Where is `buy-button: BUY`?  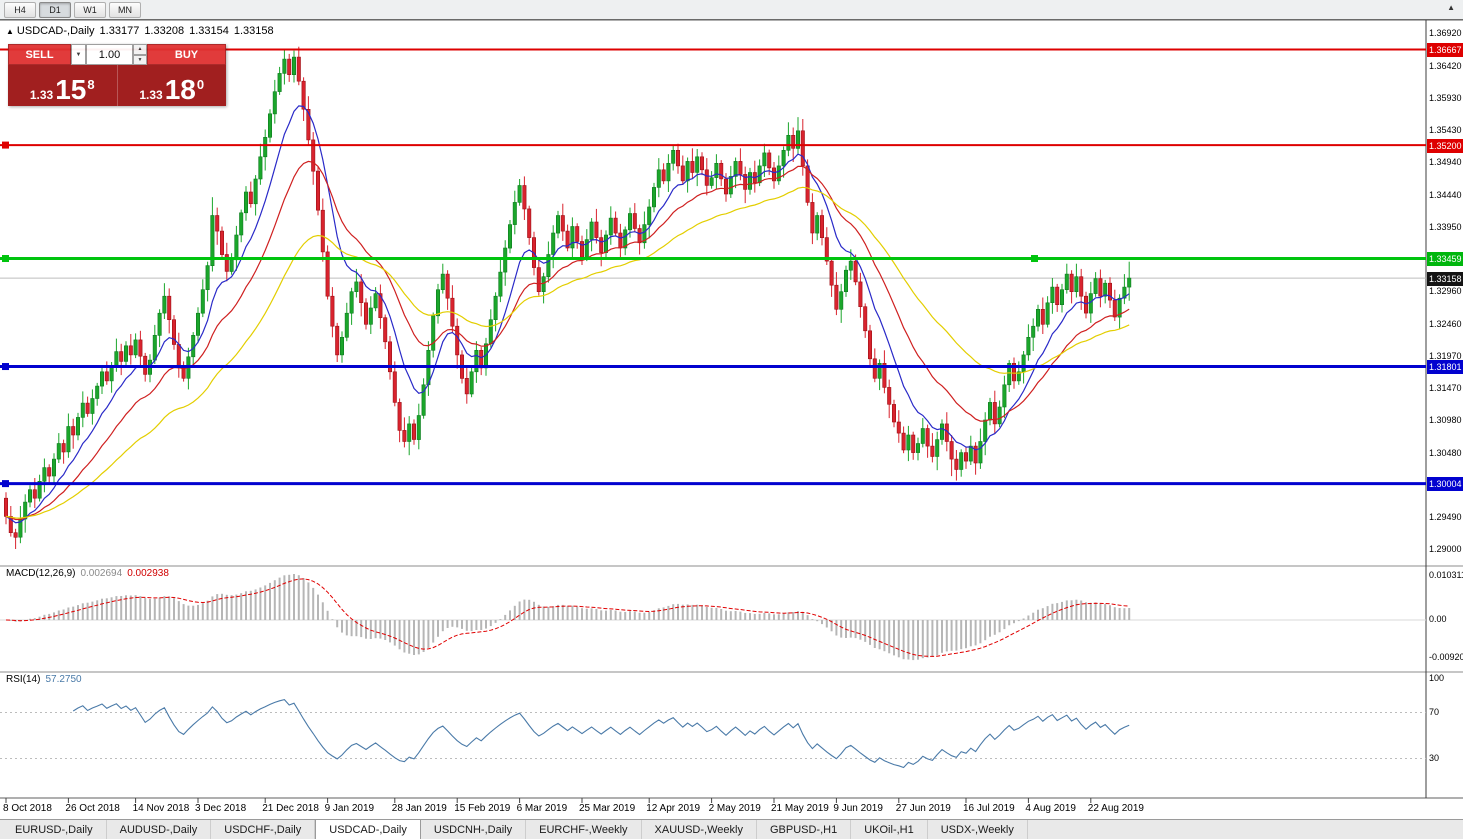 buy-button: BUY is located at coordinates (186, 54).